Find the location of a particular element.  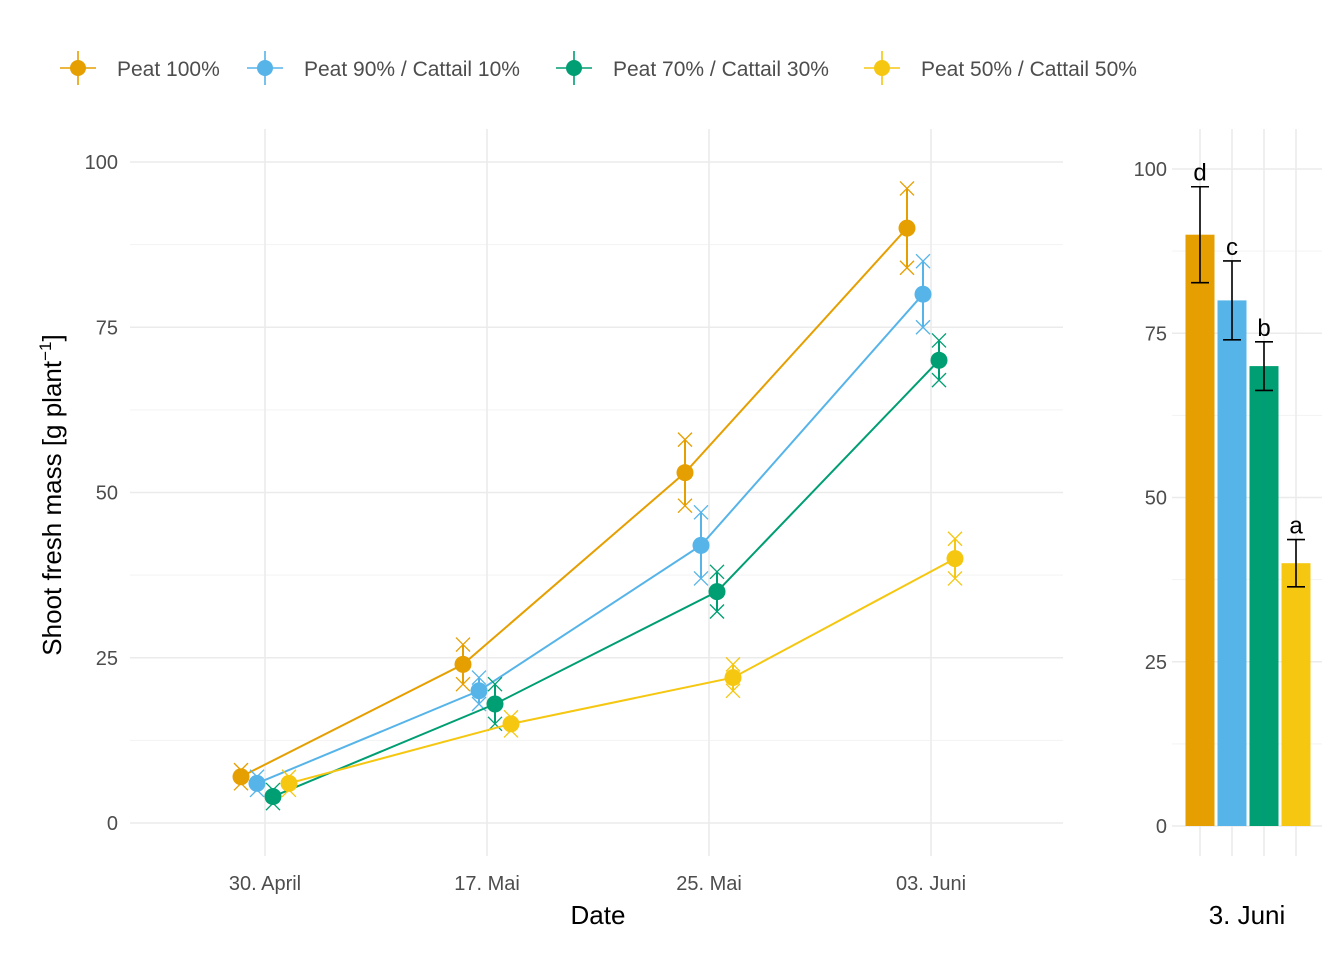

legend-item: Peat 70% / Cattail 30% is located at coordinates (692, 68).